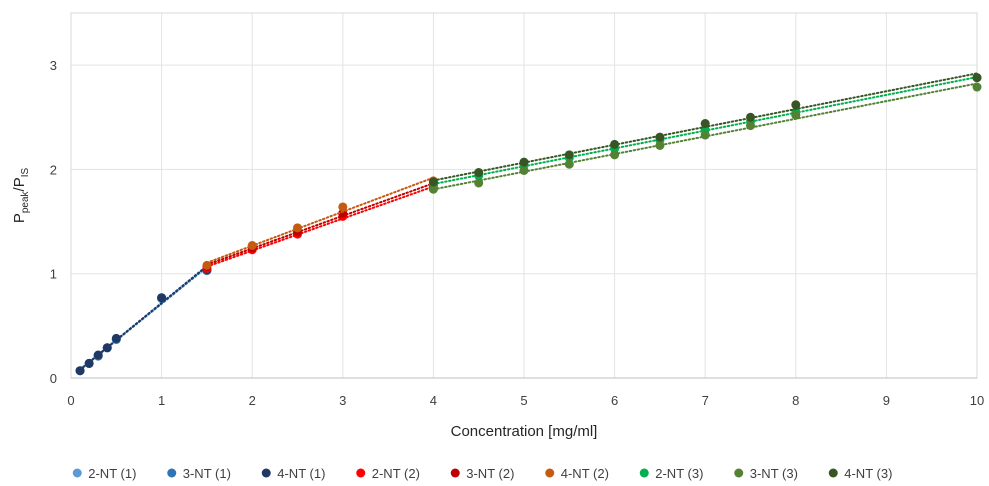 This screenshot has width=989, height=486. I want to click on legend-item: 3-NT (1), so click(199, 473).